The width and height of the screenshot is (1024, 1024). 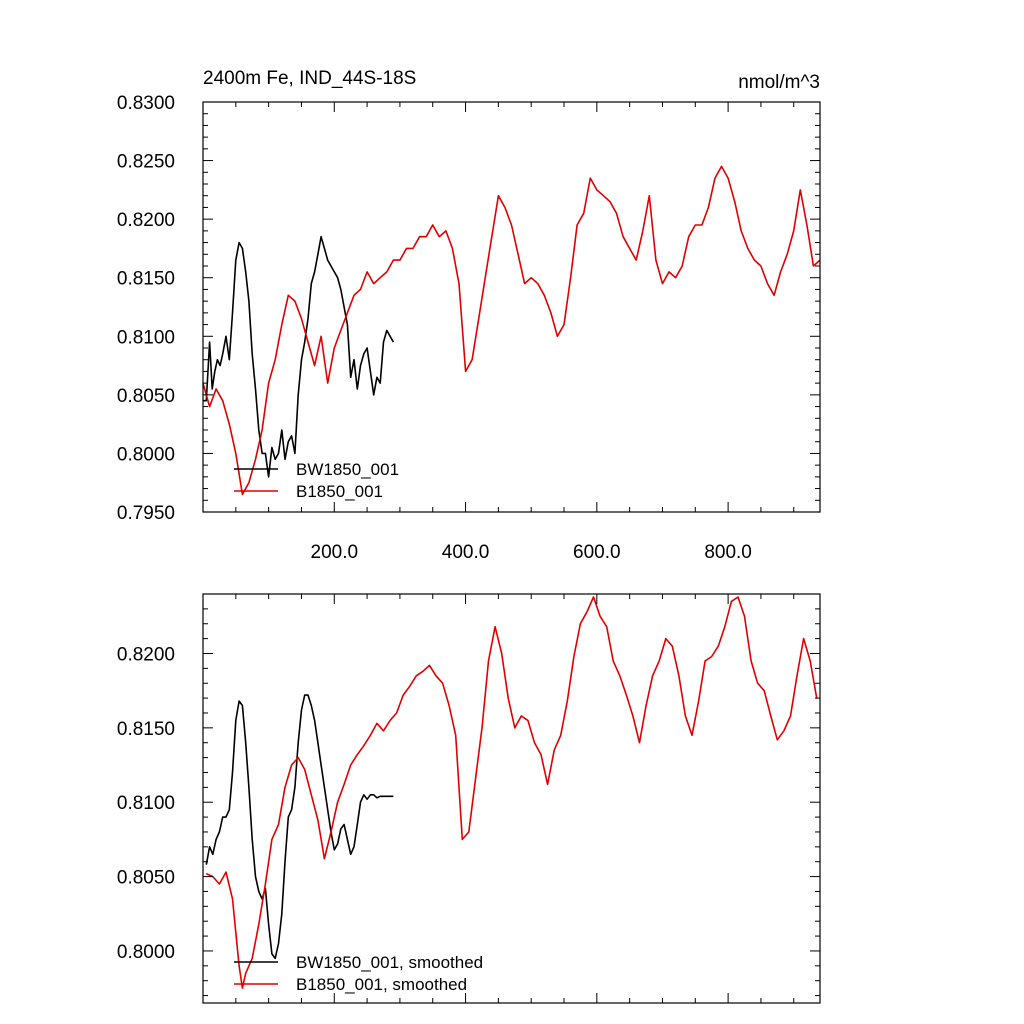 I want to click on top-series-line-bw1850, so click(x=299, y=356).